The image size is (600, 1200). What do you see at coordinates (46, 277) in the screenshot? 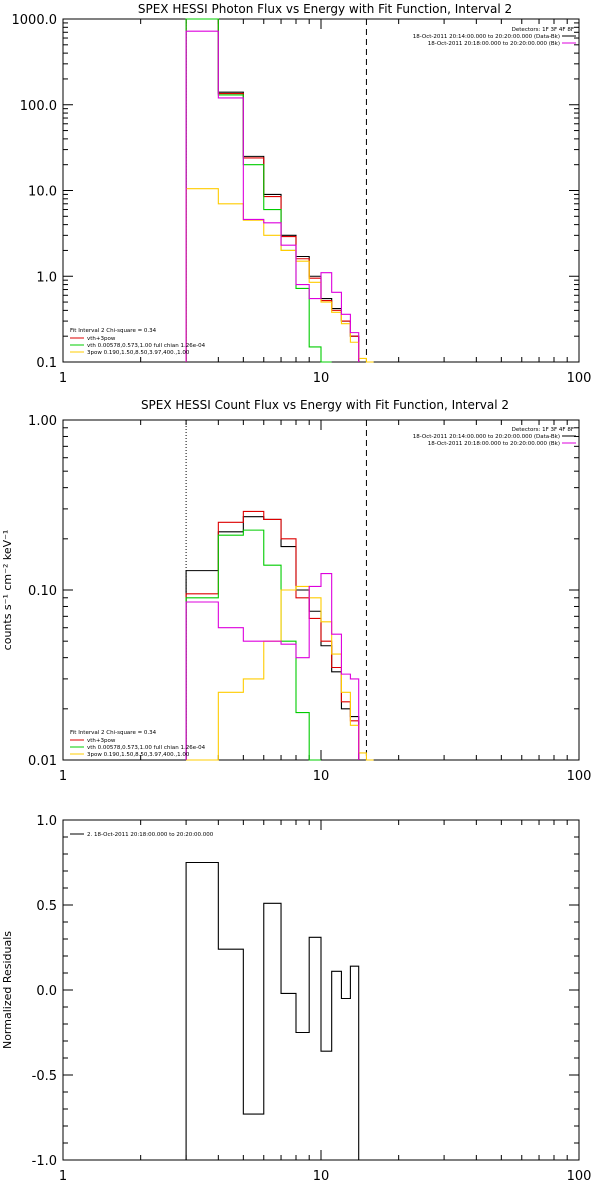
I see `photon-flux-y-tick-label: 1.0` at bounding box center [46, 277].